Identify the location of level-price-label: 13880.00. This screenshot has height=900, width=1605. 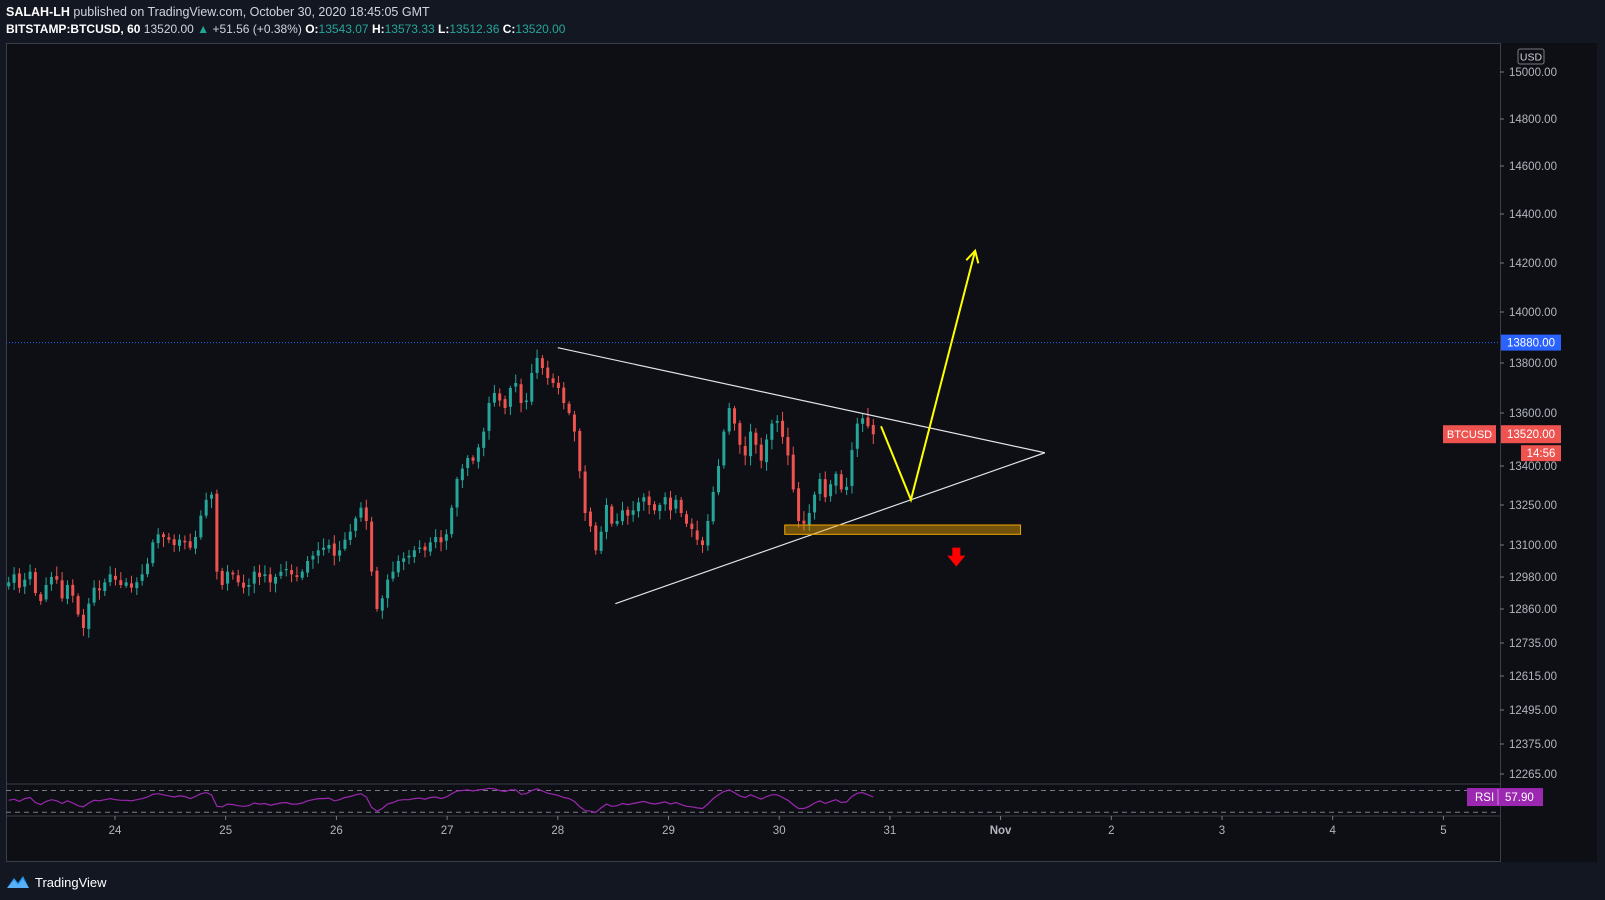
(1531, 344).